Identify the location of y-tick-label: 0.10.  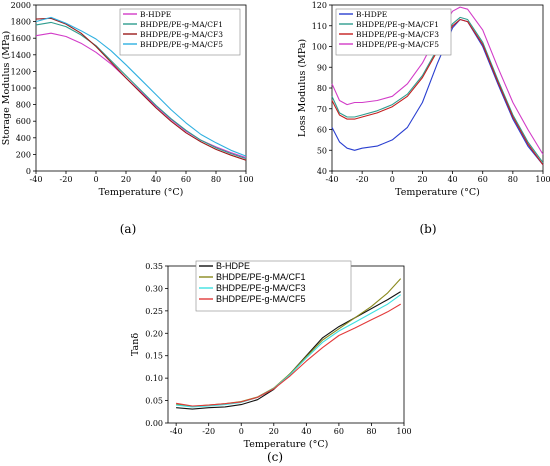
(154, 378).